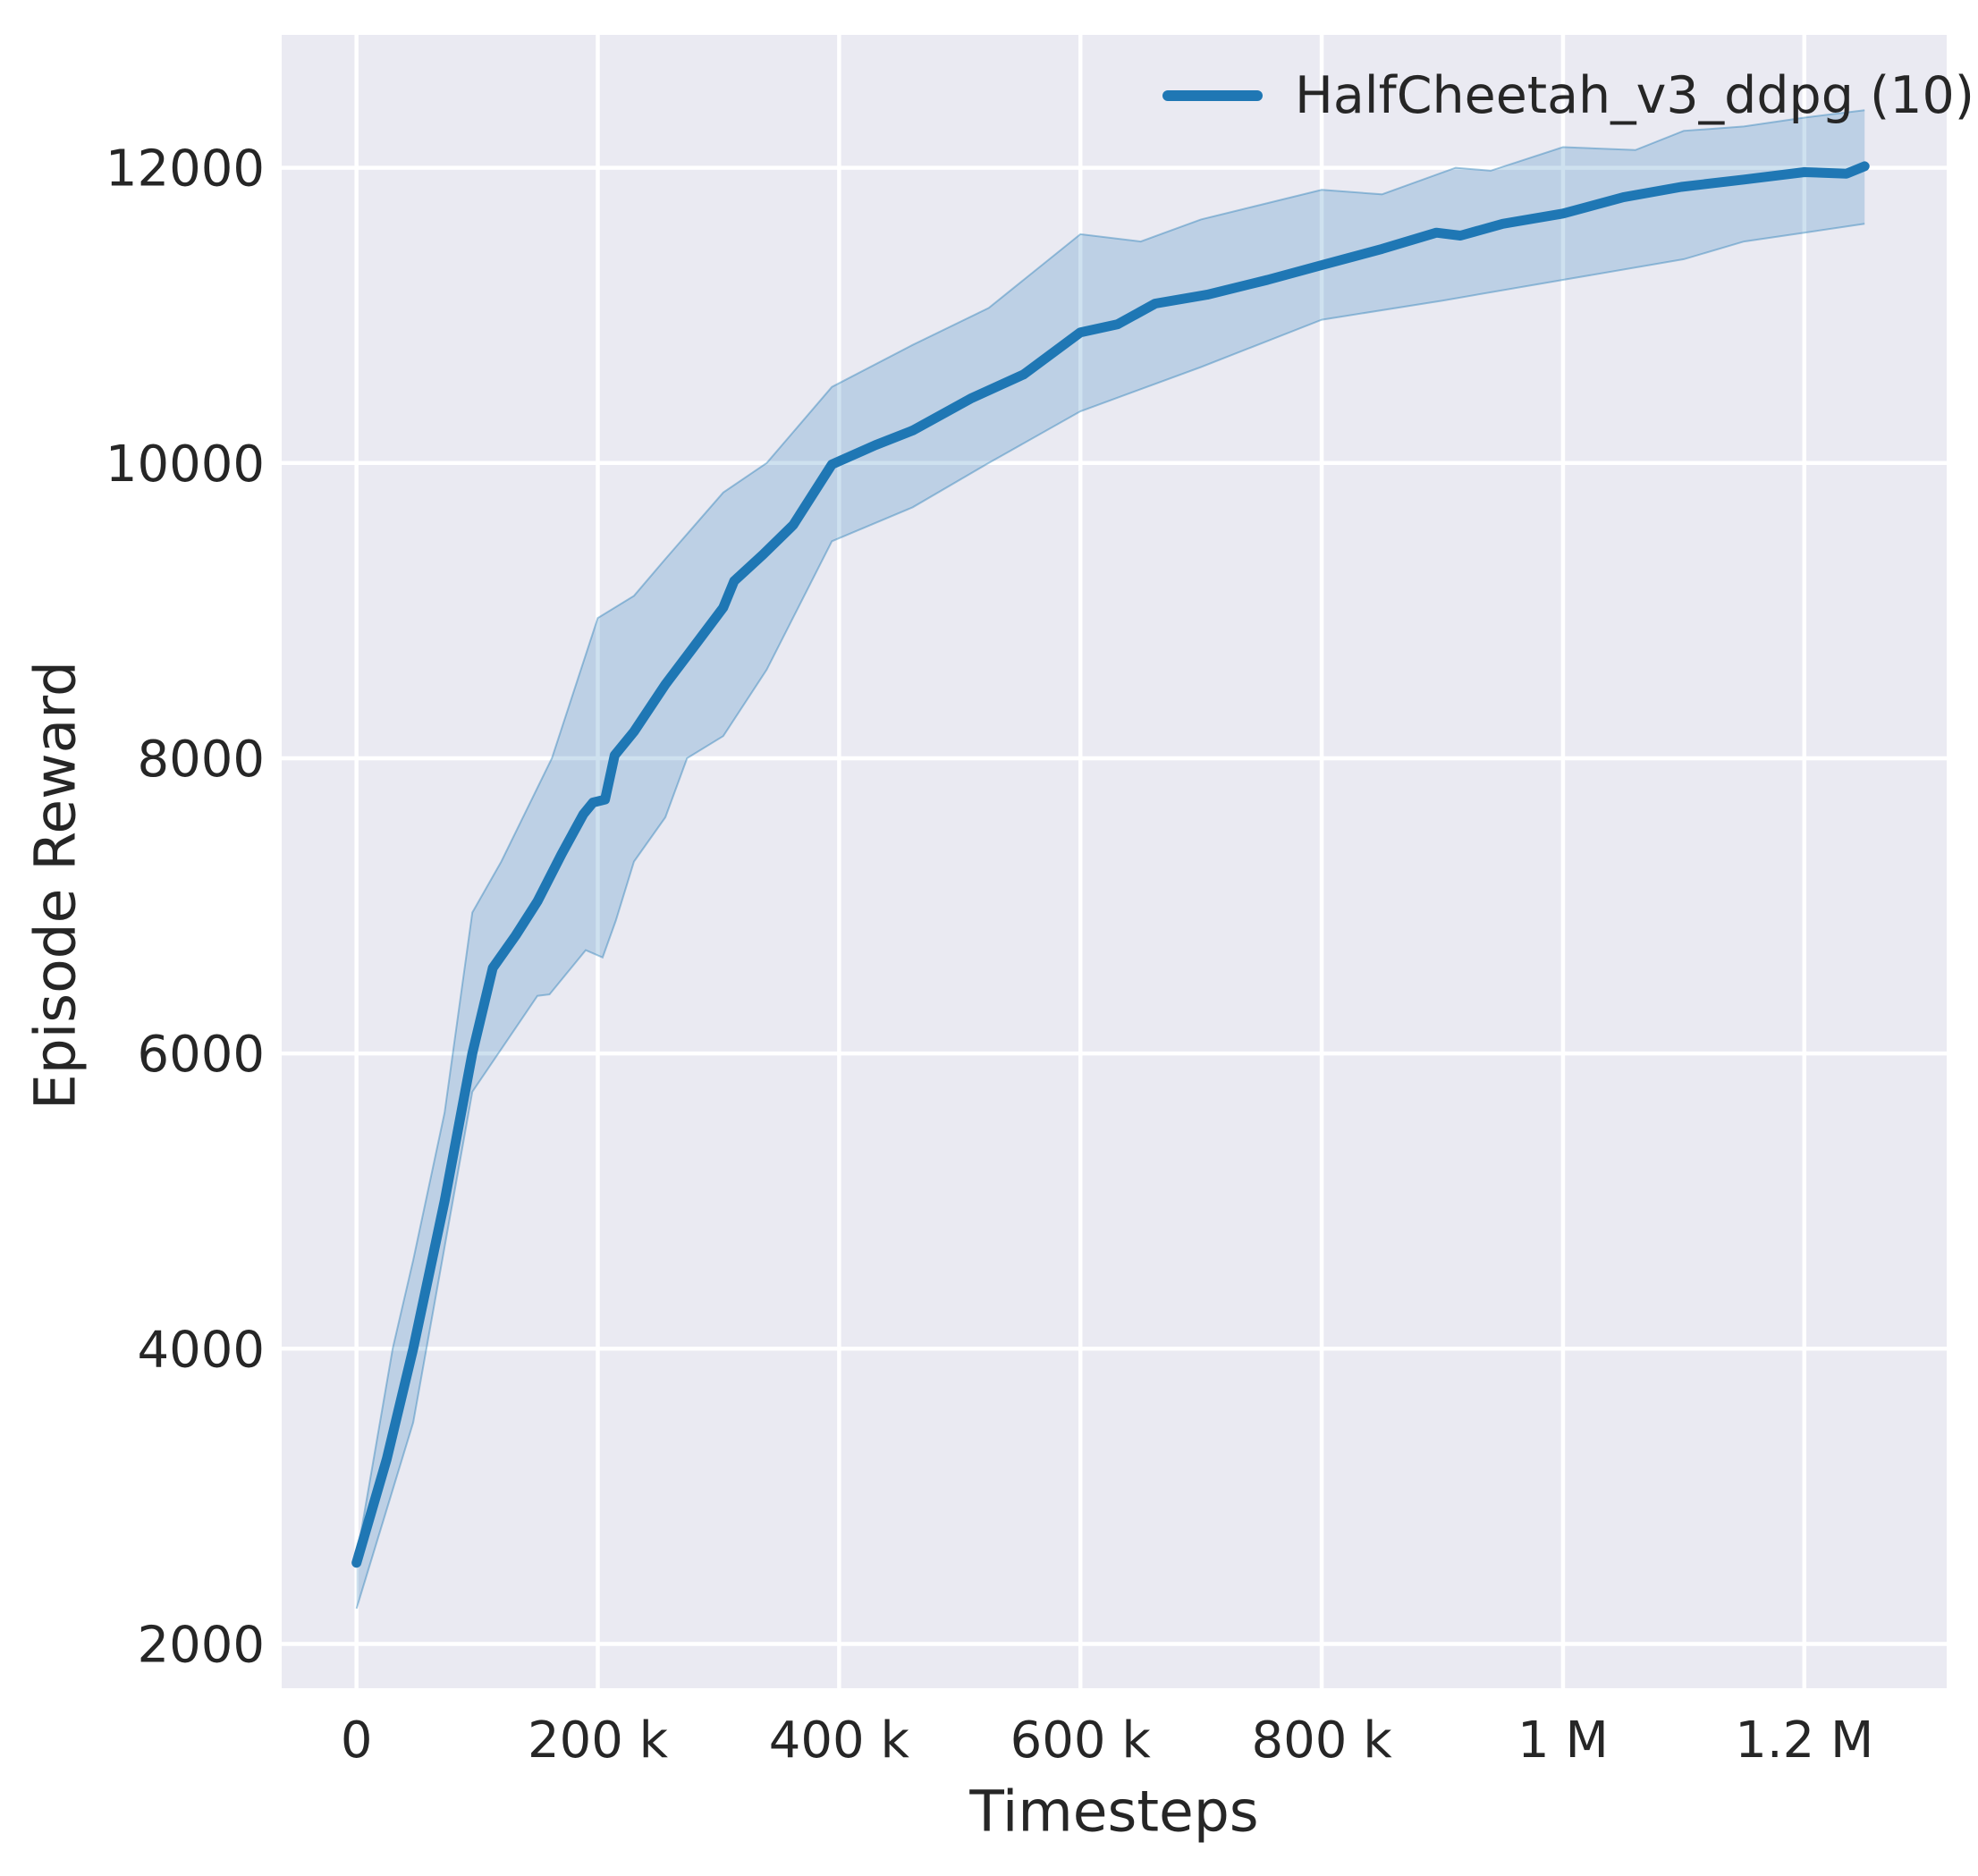 The height and width of the screenshot is (1876, 1978). What do you see at coordinates (55, 885) in the screenshot?
I see `y-axis-title: Episode Reward` at bounding box center [55, 885].